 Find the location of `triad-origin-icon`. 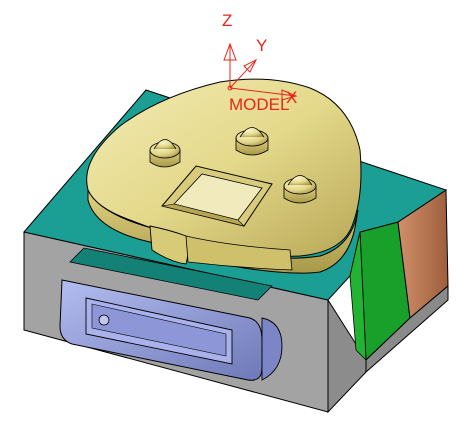

triad-origin-icon is located at coordinates (230, 88).